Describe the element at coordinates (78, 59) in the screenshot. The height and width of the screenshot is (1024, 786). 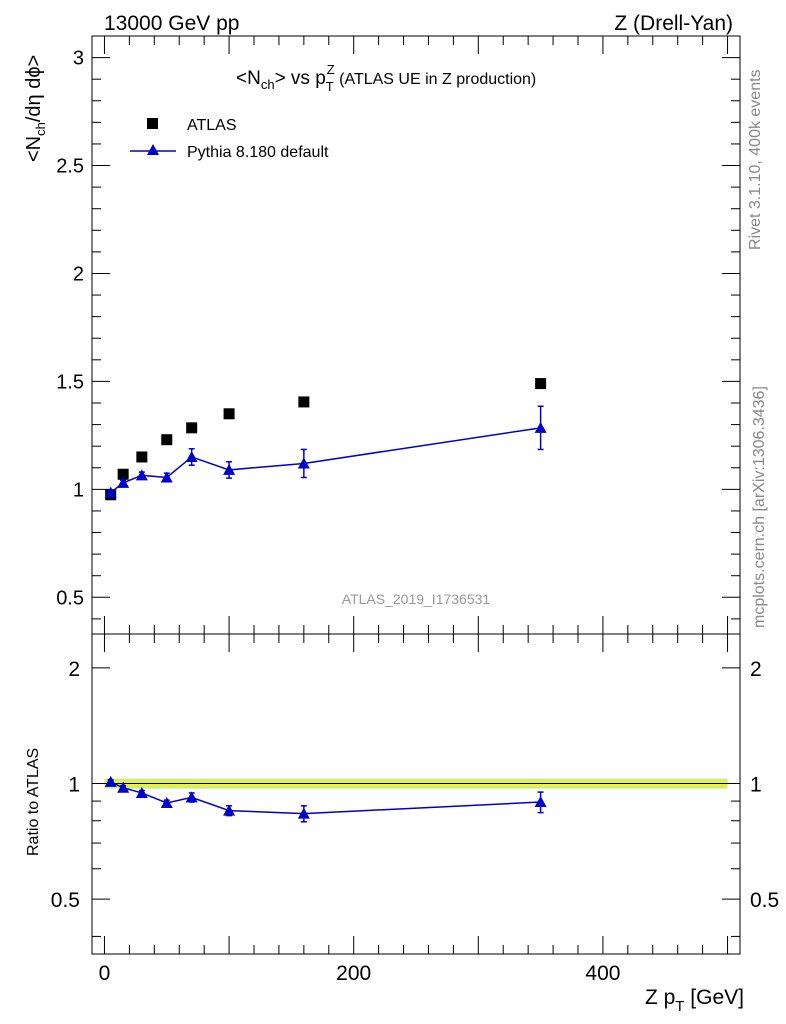
I see `y-tick-label: 3` at that location.